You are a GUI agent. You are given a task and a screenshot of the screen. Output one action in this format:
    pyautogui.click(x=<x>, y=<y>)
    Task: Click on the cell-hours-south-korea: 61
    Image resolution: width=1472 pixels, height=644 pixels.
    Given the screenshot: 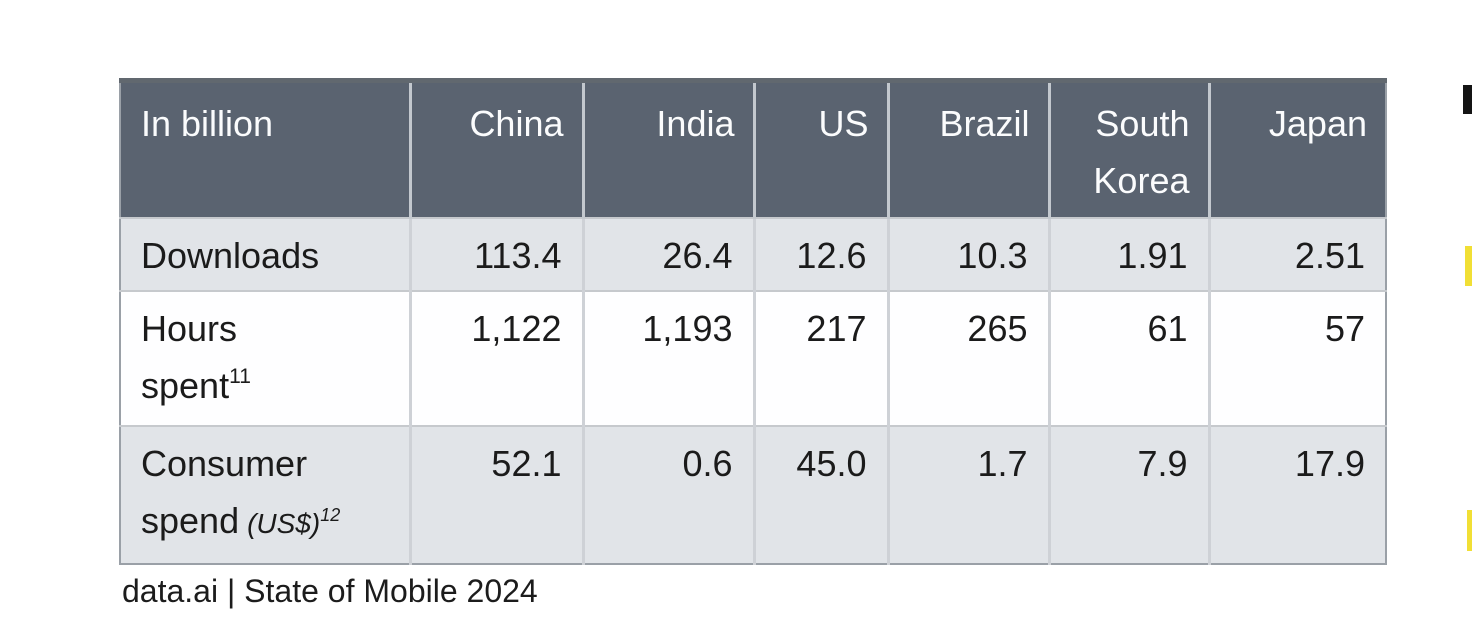 What is the action you would take?
    pyautogui.click(x=1128, y=357)
    